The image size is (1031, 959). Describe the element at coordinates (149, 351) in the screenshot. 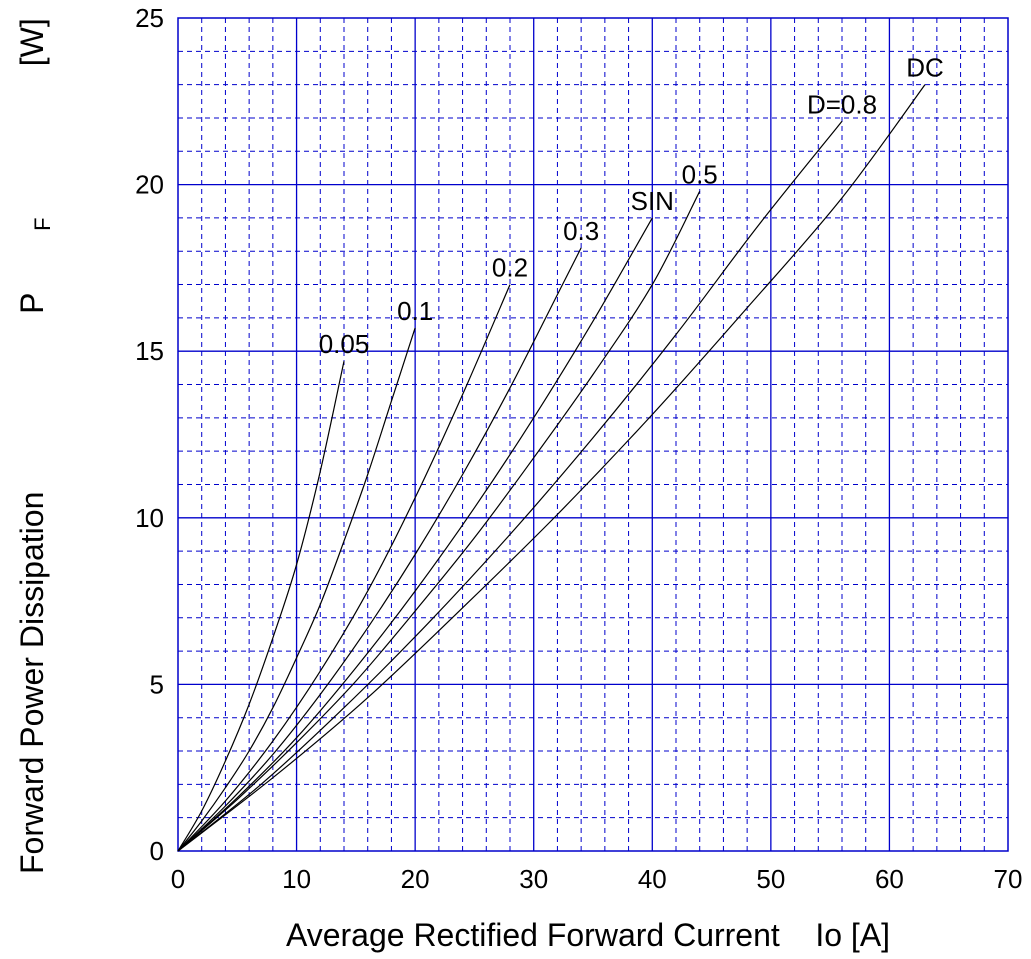

I see `y-tick-label: 15` at that location.